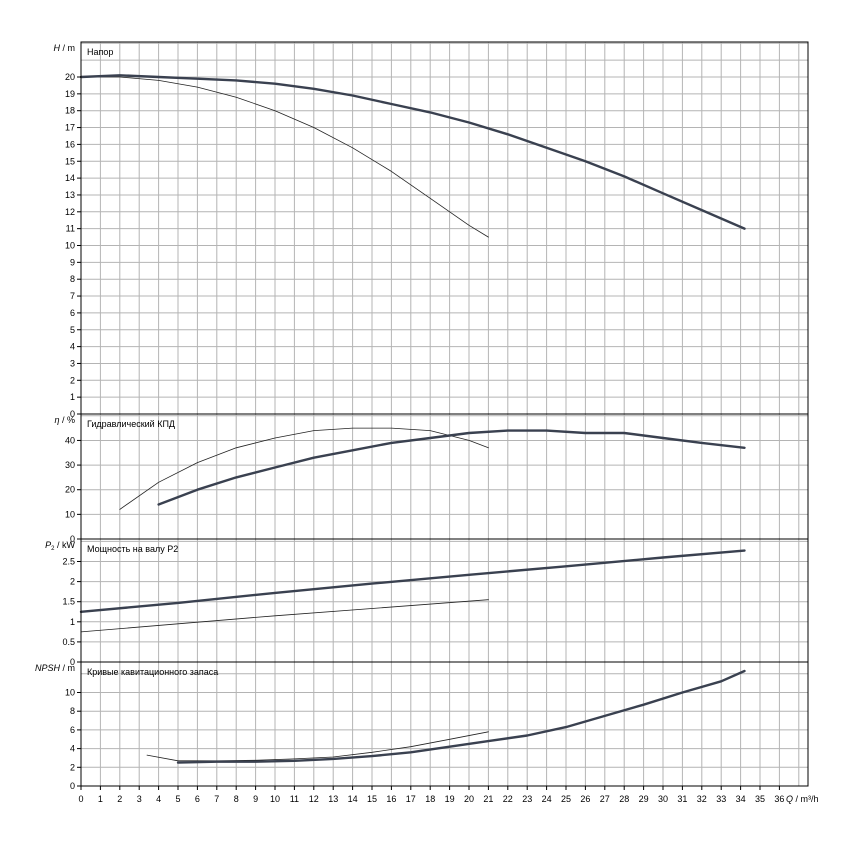  I want to click on x-tick-label: 5, so click(177, 799).